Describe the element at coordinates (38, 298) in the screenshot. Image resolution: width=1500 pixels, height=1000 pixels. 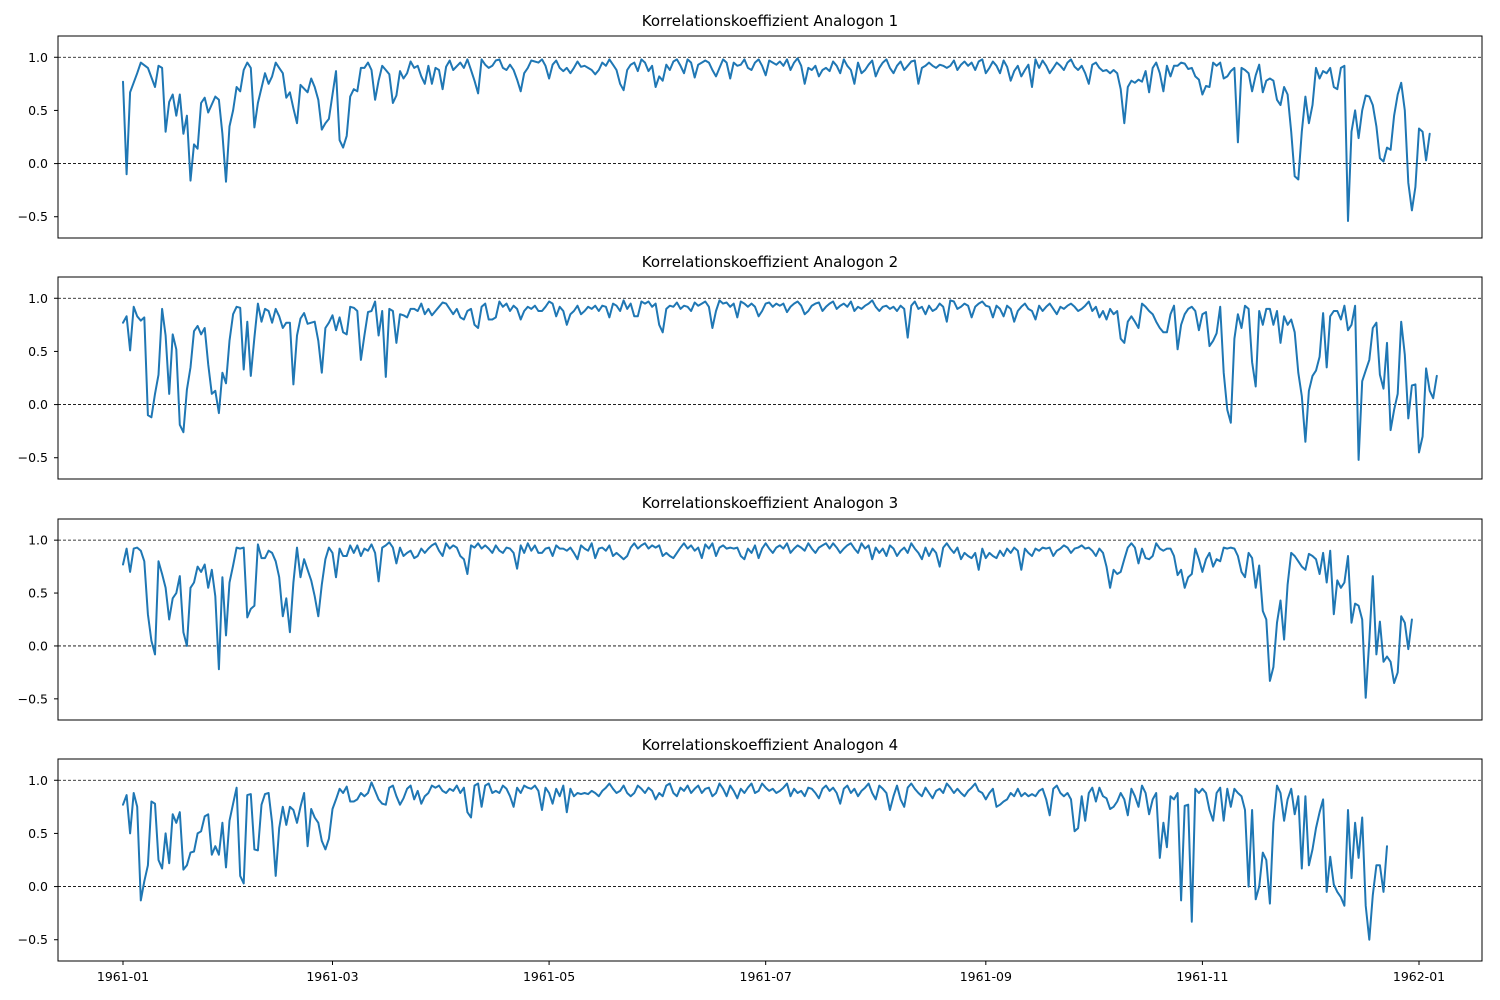
I see `panel-2-ytick-label: 1.0` at that location.